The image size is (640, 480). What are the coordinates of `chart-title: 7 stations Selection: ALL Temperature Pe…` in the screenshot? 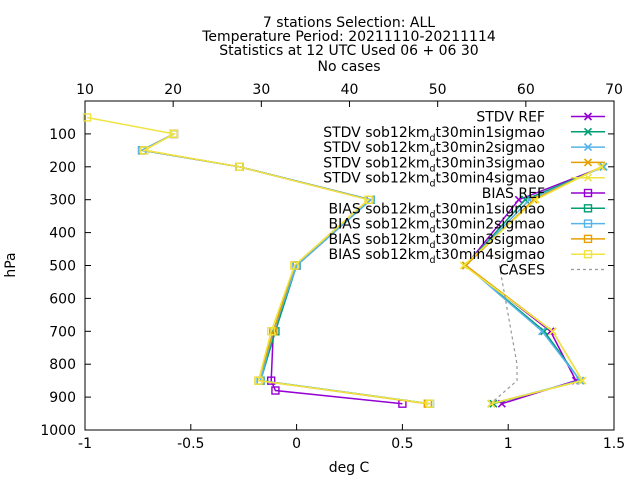 It's located at (348, 45).